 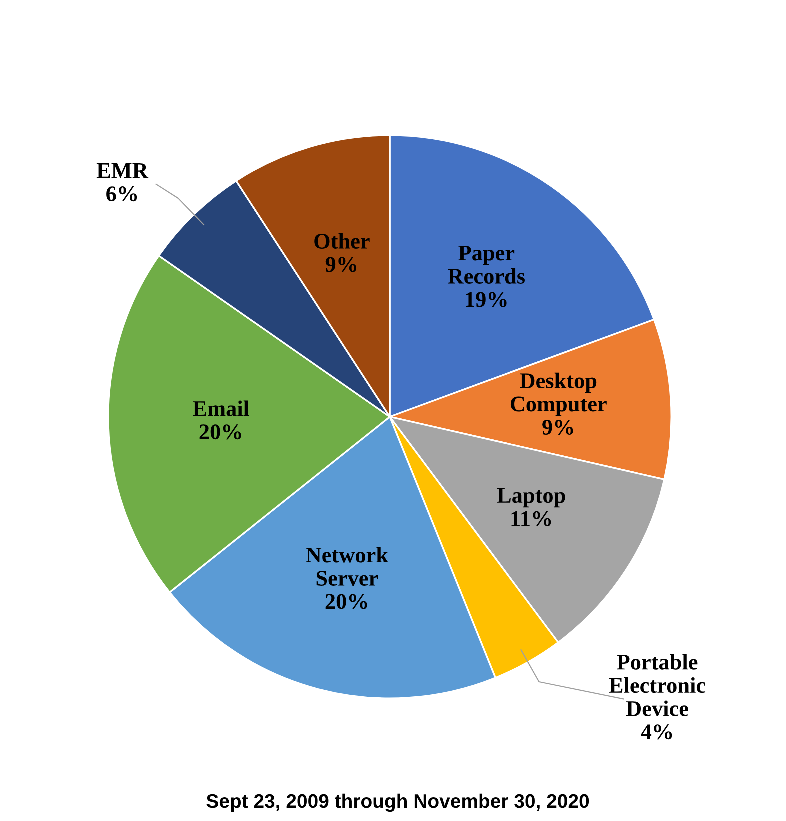 I want to click on slice-label: Desktop Computer, so click(x=558, y=394).